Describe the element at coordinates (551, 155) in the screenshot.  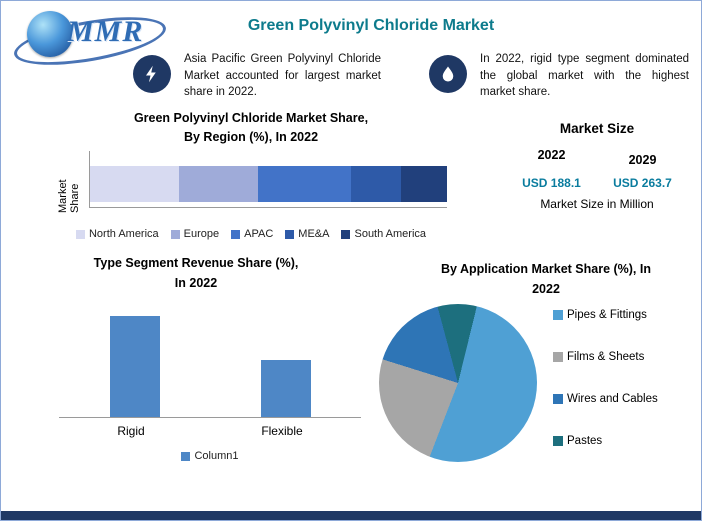
I see `market-size-year-2022: 2022` at that location.